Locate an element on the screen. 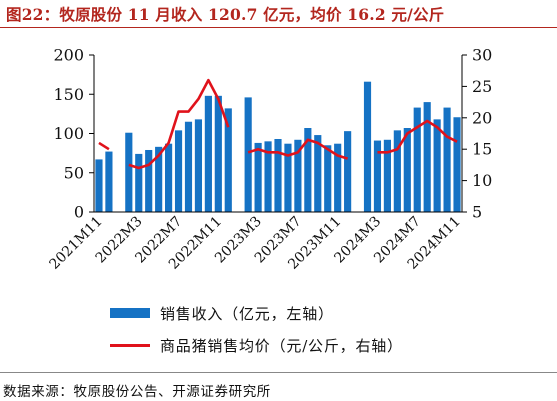 The image size is (557, 401). left-tick-label: 150 is located at coordinates (68, 94).